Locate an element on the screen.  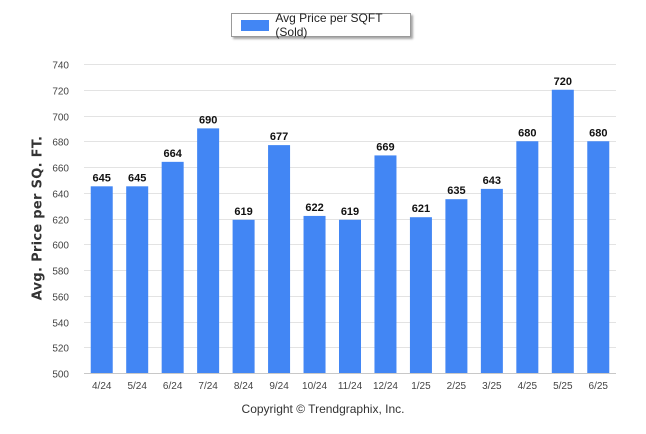
legend-swatch is located at coordinates (255, 25).